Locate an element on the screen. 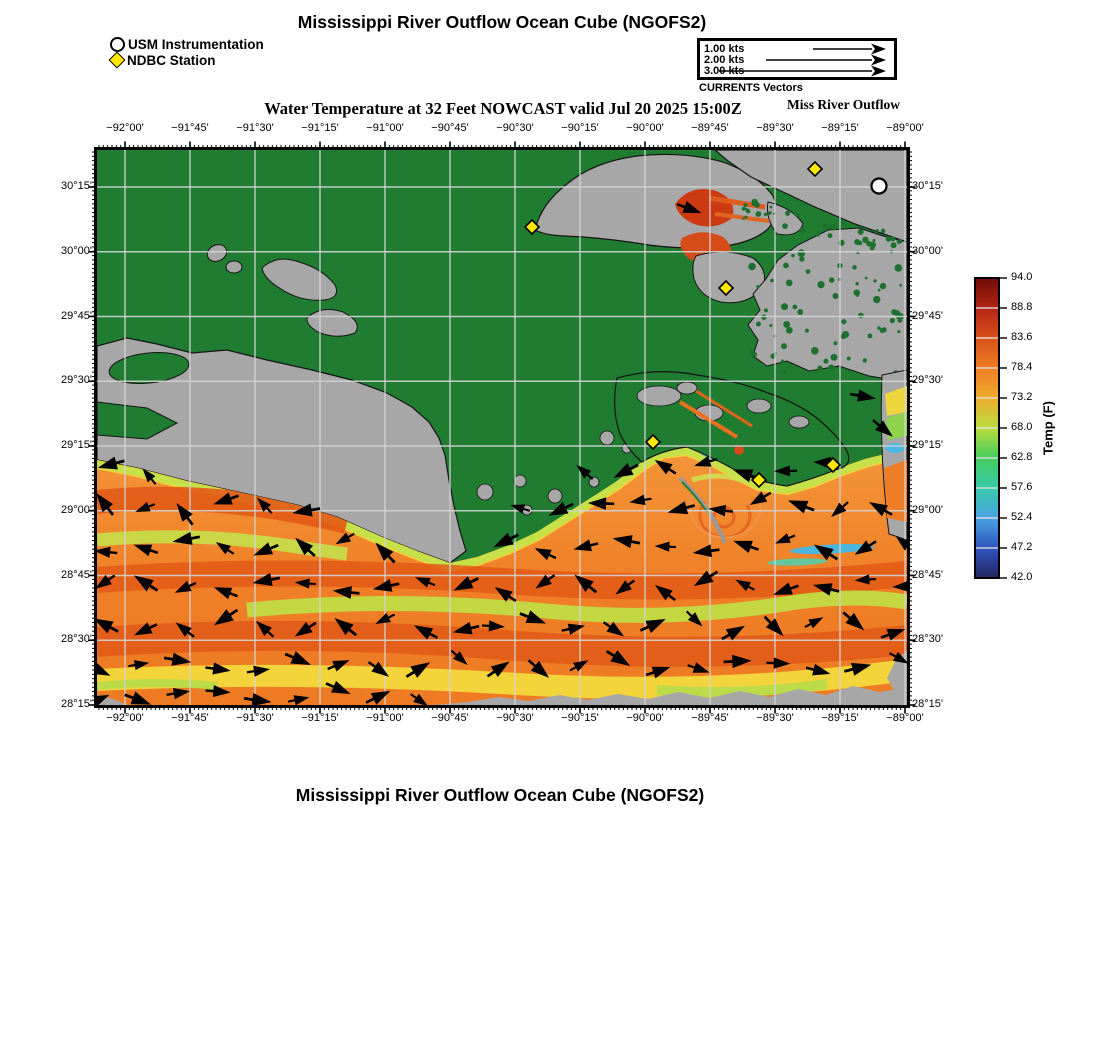 The height and width of the screenshot is (1050, 1100). x-tick-label: −89°30' is located at coordinates (775, 128).